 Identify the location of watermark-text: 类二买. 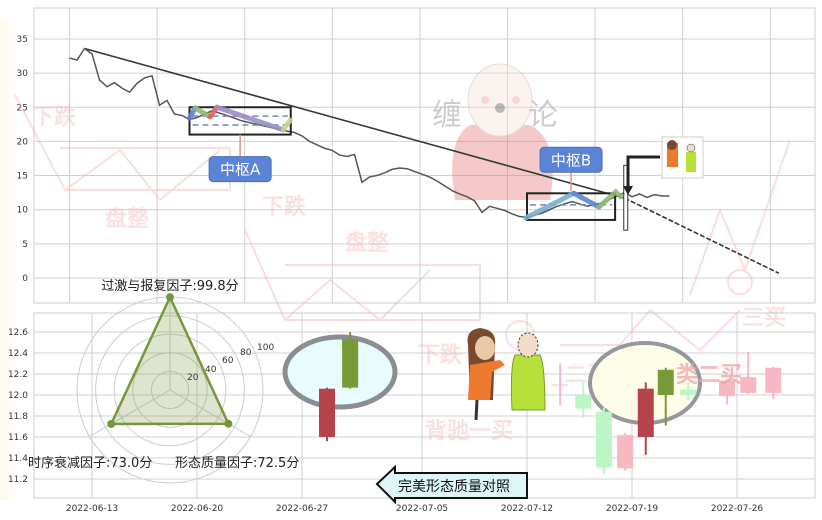
(709, 375).